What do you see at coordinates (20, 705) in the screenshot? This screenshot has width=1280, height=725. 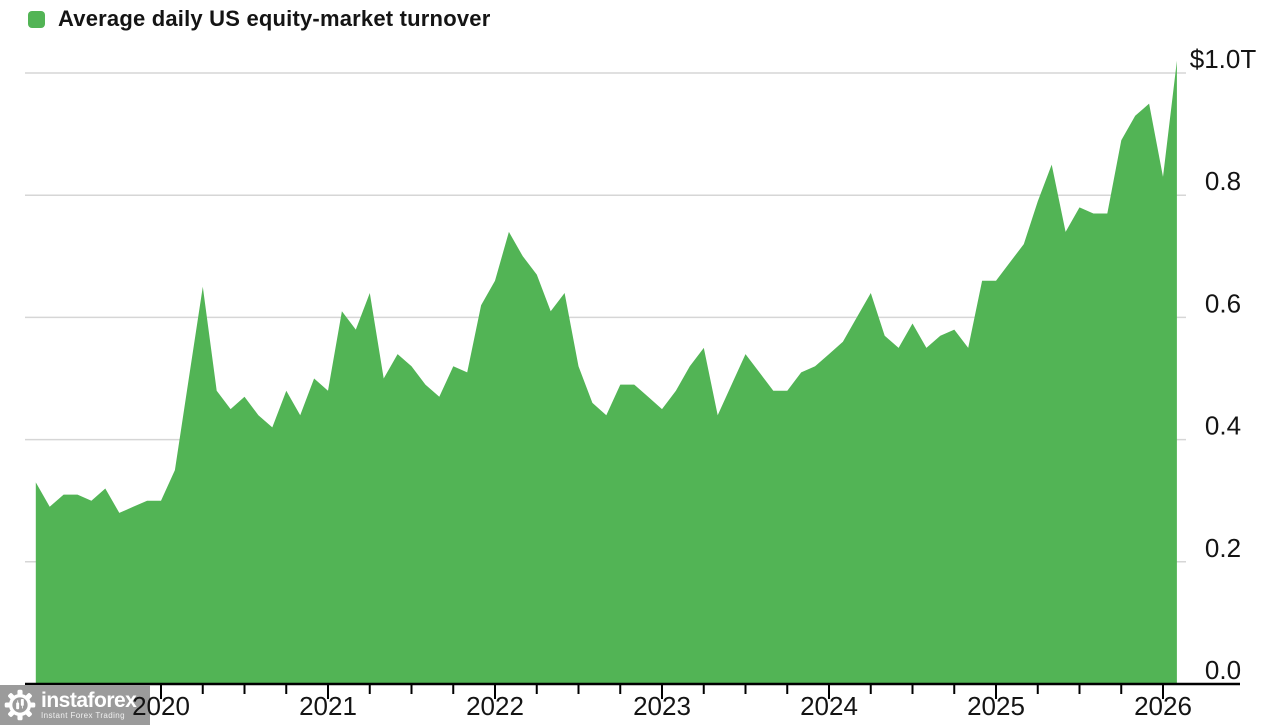 I see `instaforex-gear-icon` at bounding box center [20, 705].